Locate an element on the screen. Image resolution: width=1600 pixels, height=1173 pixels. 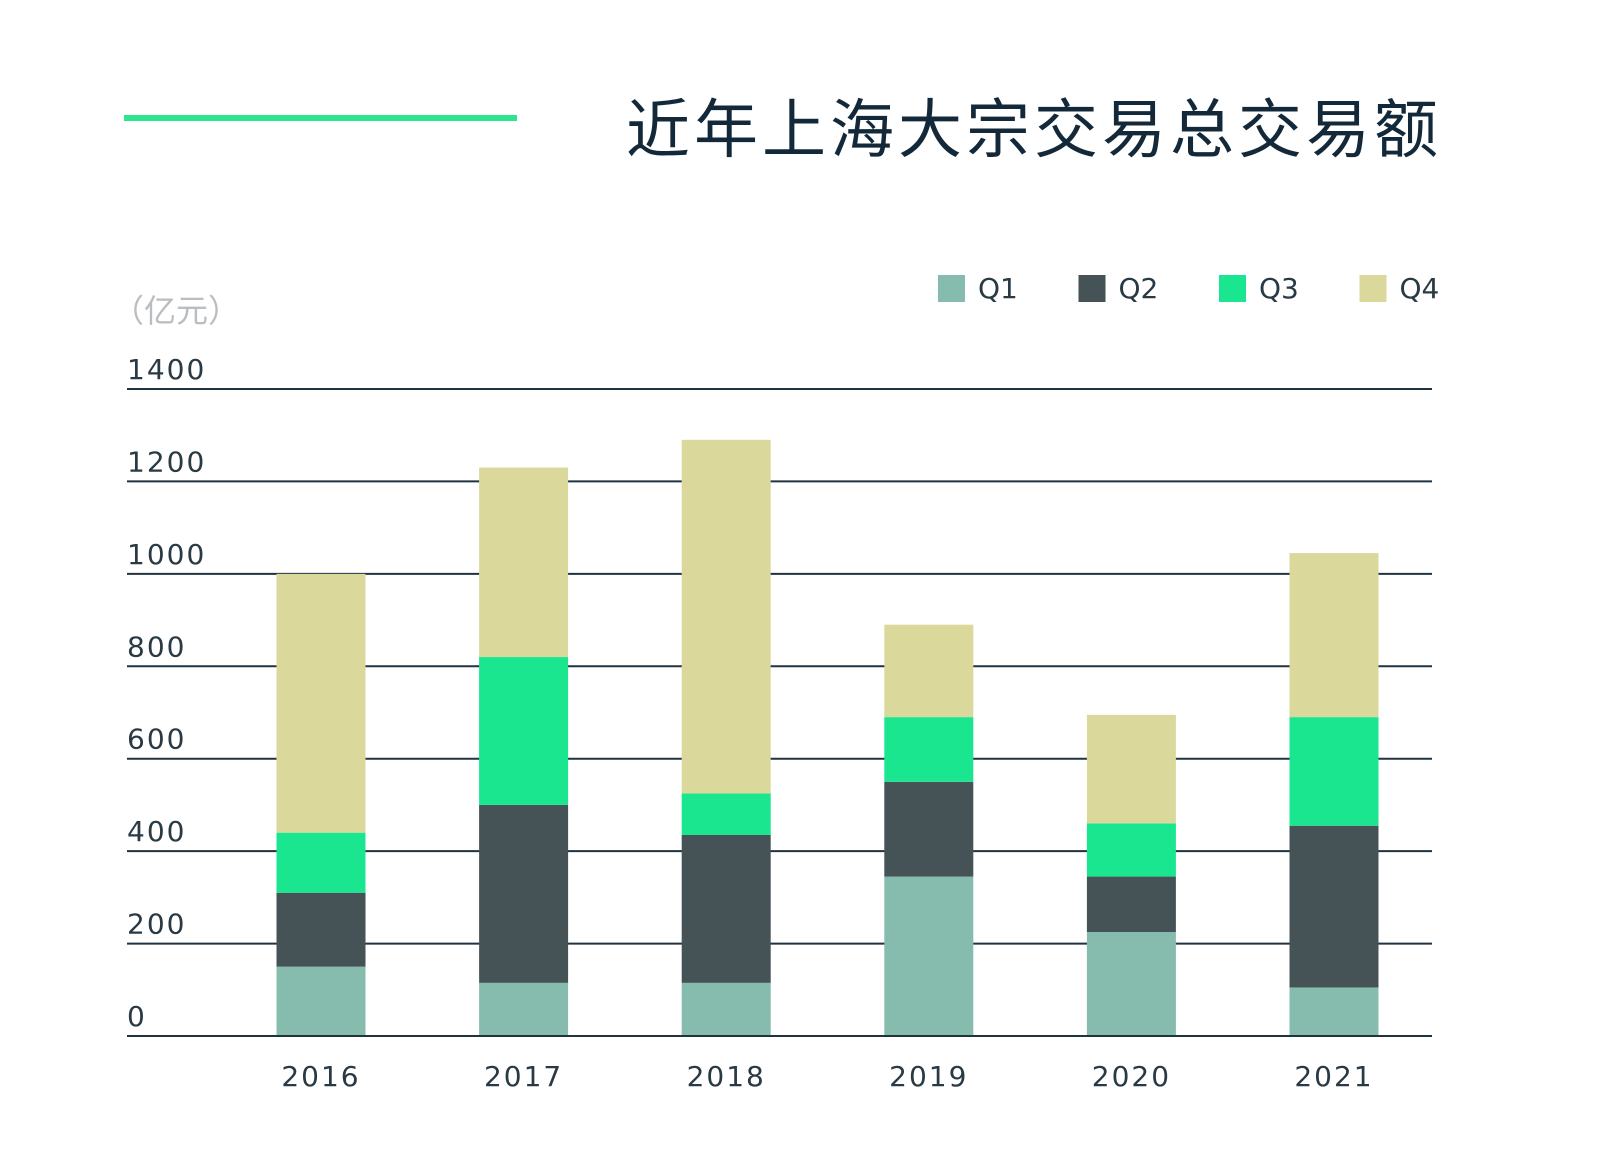
bar-2021-Q4 is located at coordinates (1334, 635).